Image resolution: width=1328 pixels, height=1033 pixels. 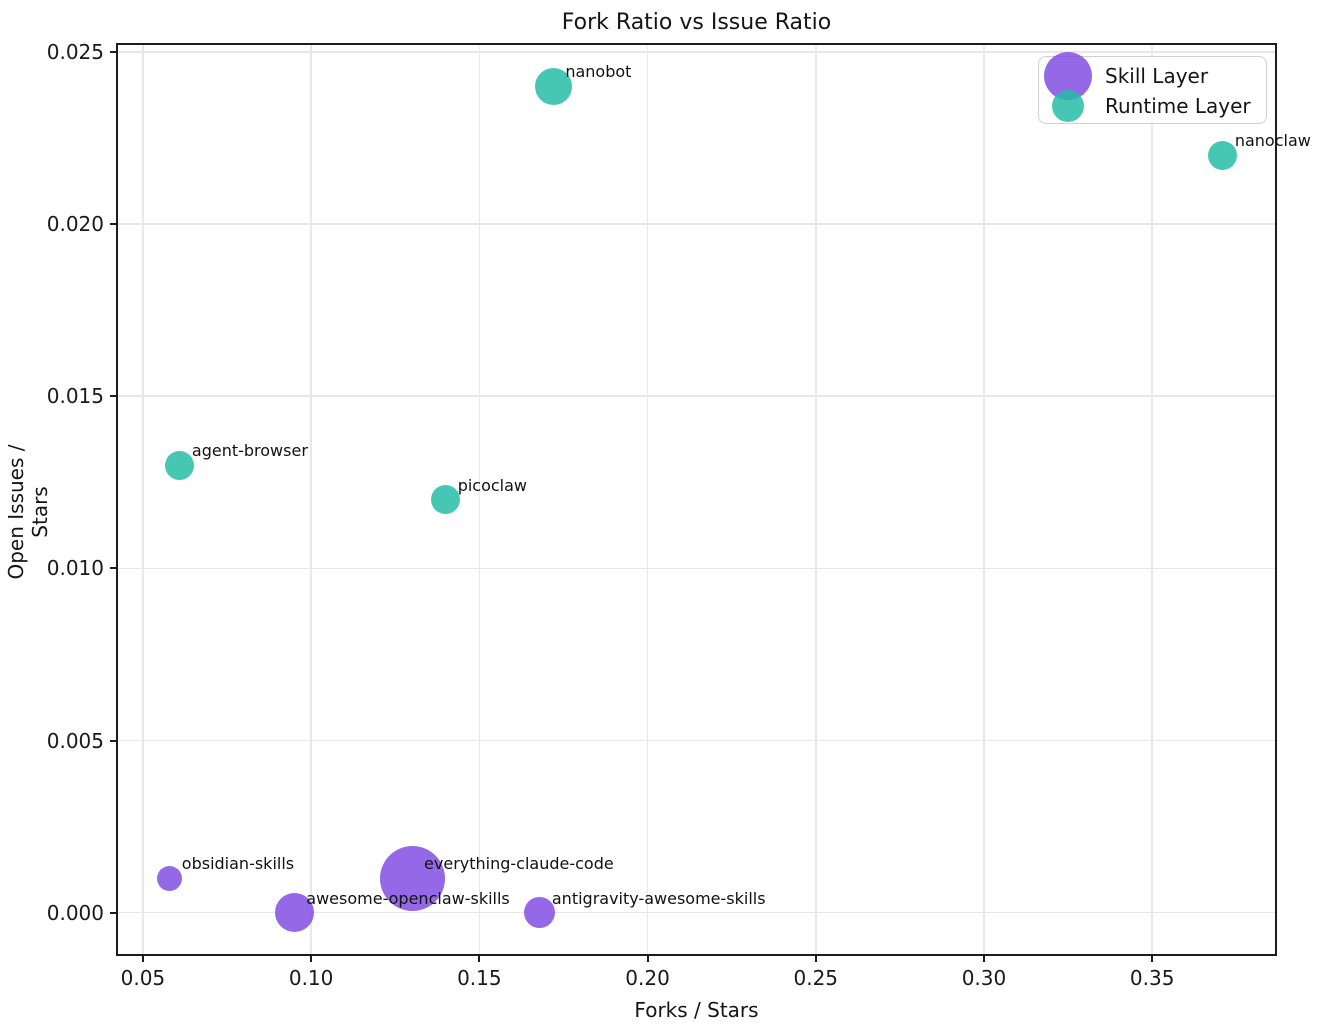 What do you see at coordinates (75, 912) in the screenshot?
I see `y-tick-label: 0.000` at bounding box center [75, 912].